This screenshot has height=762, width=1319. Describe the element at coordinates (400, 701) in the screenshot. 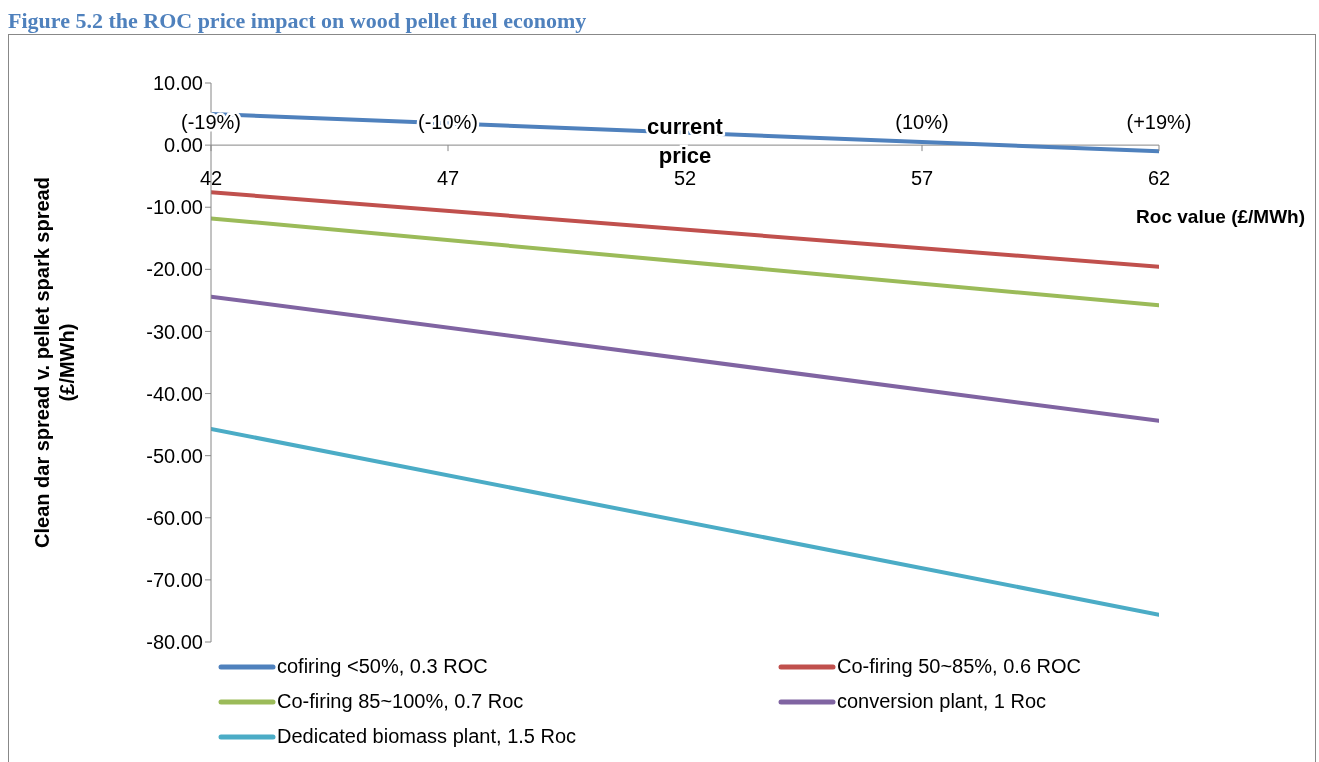

I see `legend-label: Co-firing 85~100%, 0.7 Roc` at that location.